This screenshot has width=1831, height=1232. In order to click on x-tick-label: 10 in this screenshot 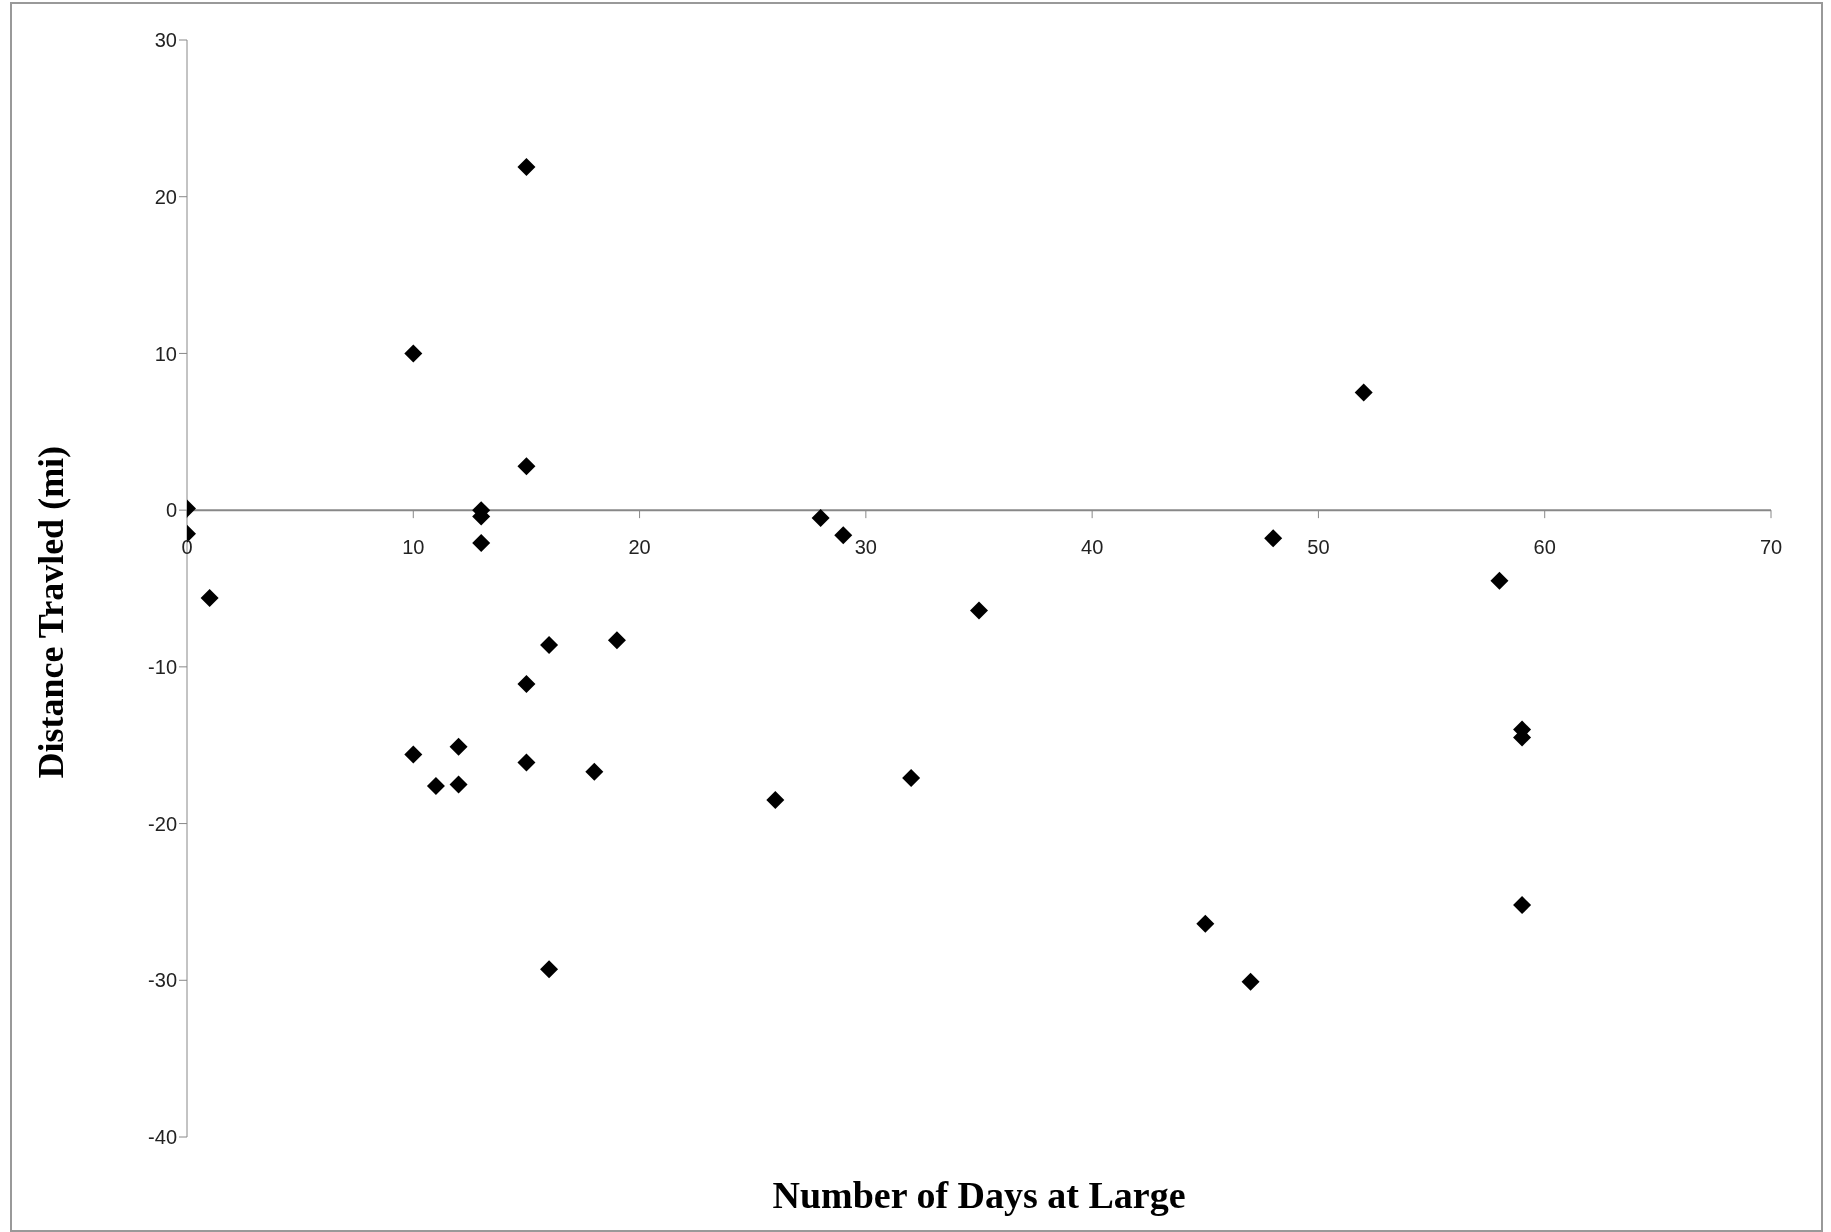, I will do `click(413, 547)`.